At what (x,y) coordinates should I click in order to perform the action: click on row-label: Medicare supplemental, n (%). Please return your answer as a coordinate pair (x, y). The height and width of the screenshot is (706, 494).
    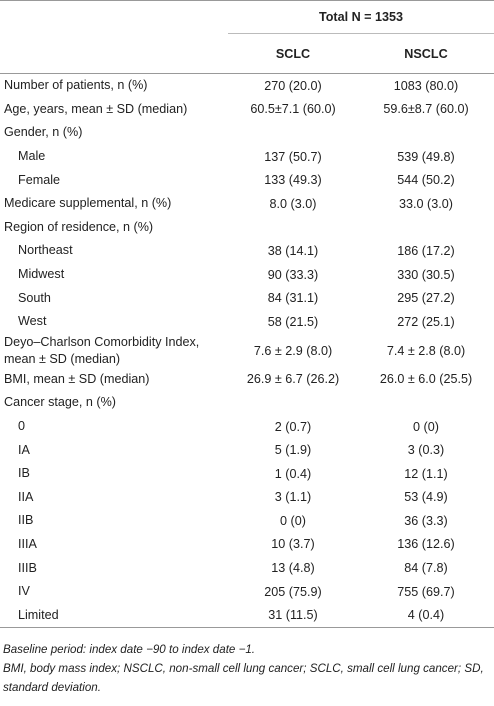
    Looking at the image, I should click on (88, 203).